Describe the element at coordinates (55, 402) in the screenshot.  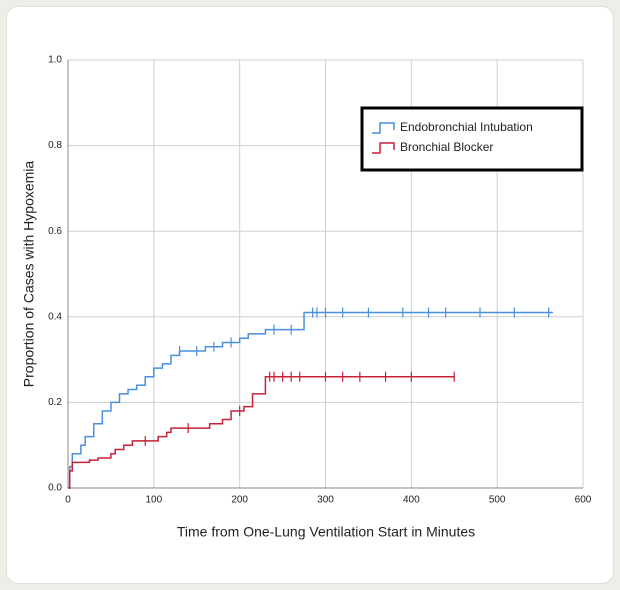
I see `y-tick-label: 0.2` at that location.